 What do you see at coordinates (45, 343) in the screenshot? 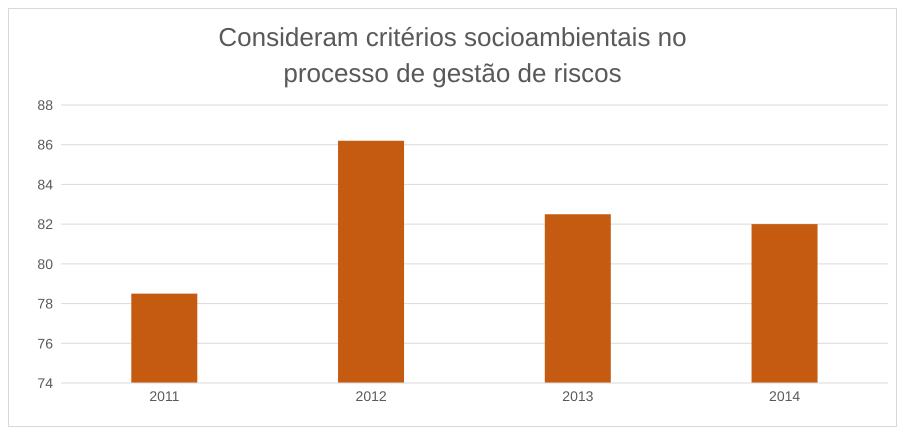
I see `y-tick-label: 76` at bounding box center [45, 343].